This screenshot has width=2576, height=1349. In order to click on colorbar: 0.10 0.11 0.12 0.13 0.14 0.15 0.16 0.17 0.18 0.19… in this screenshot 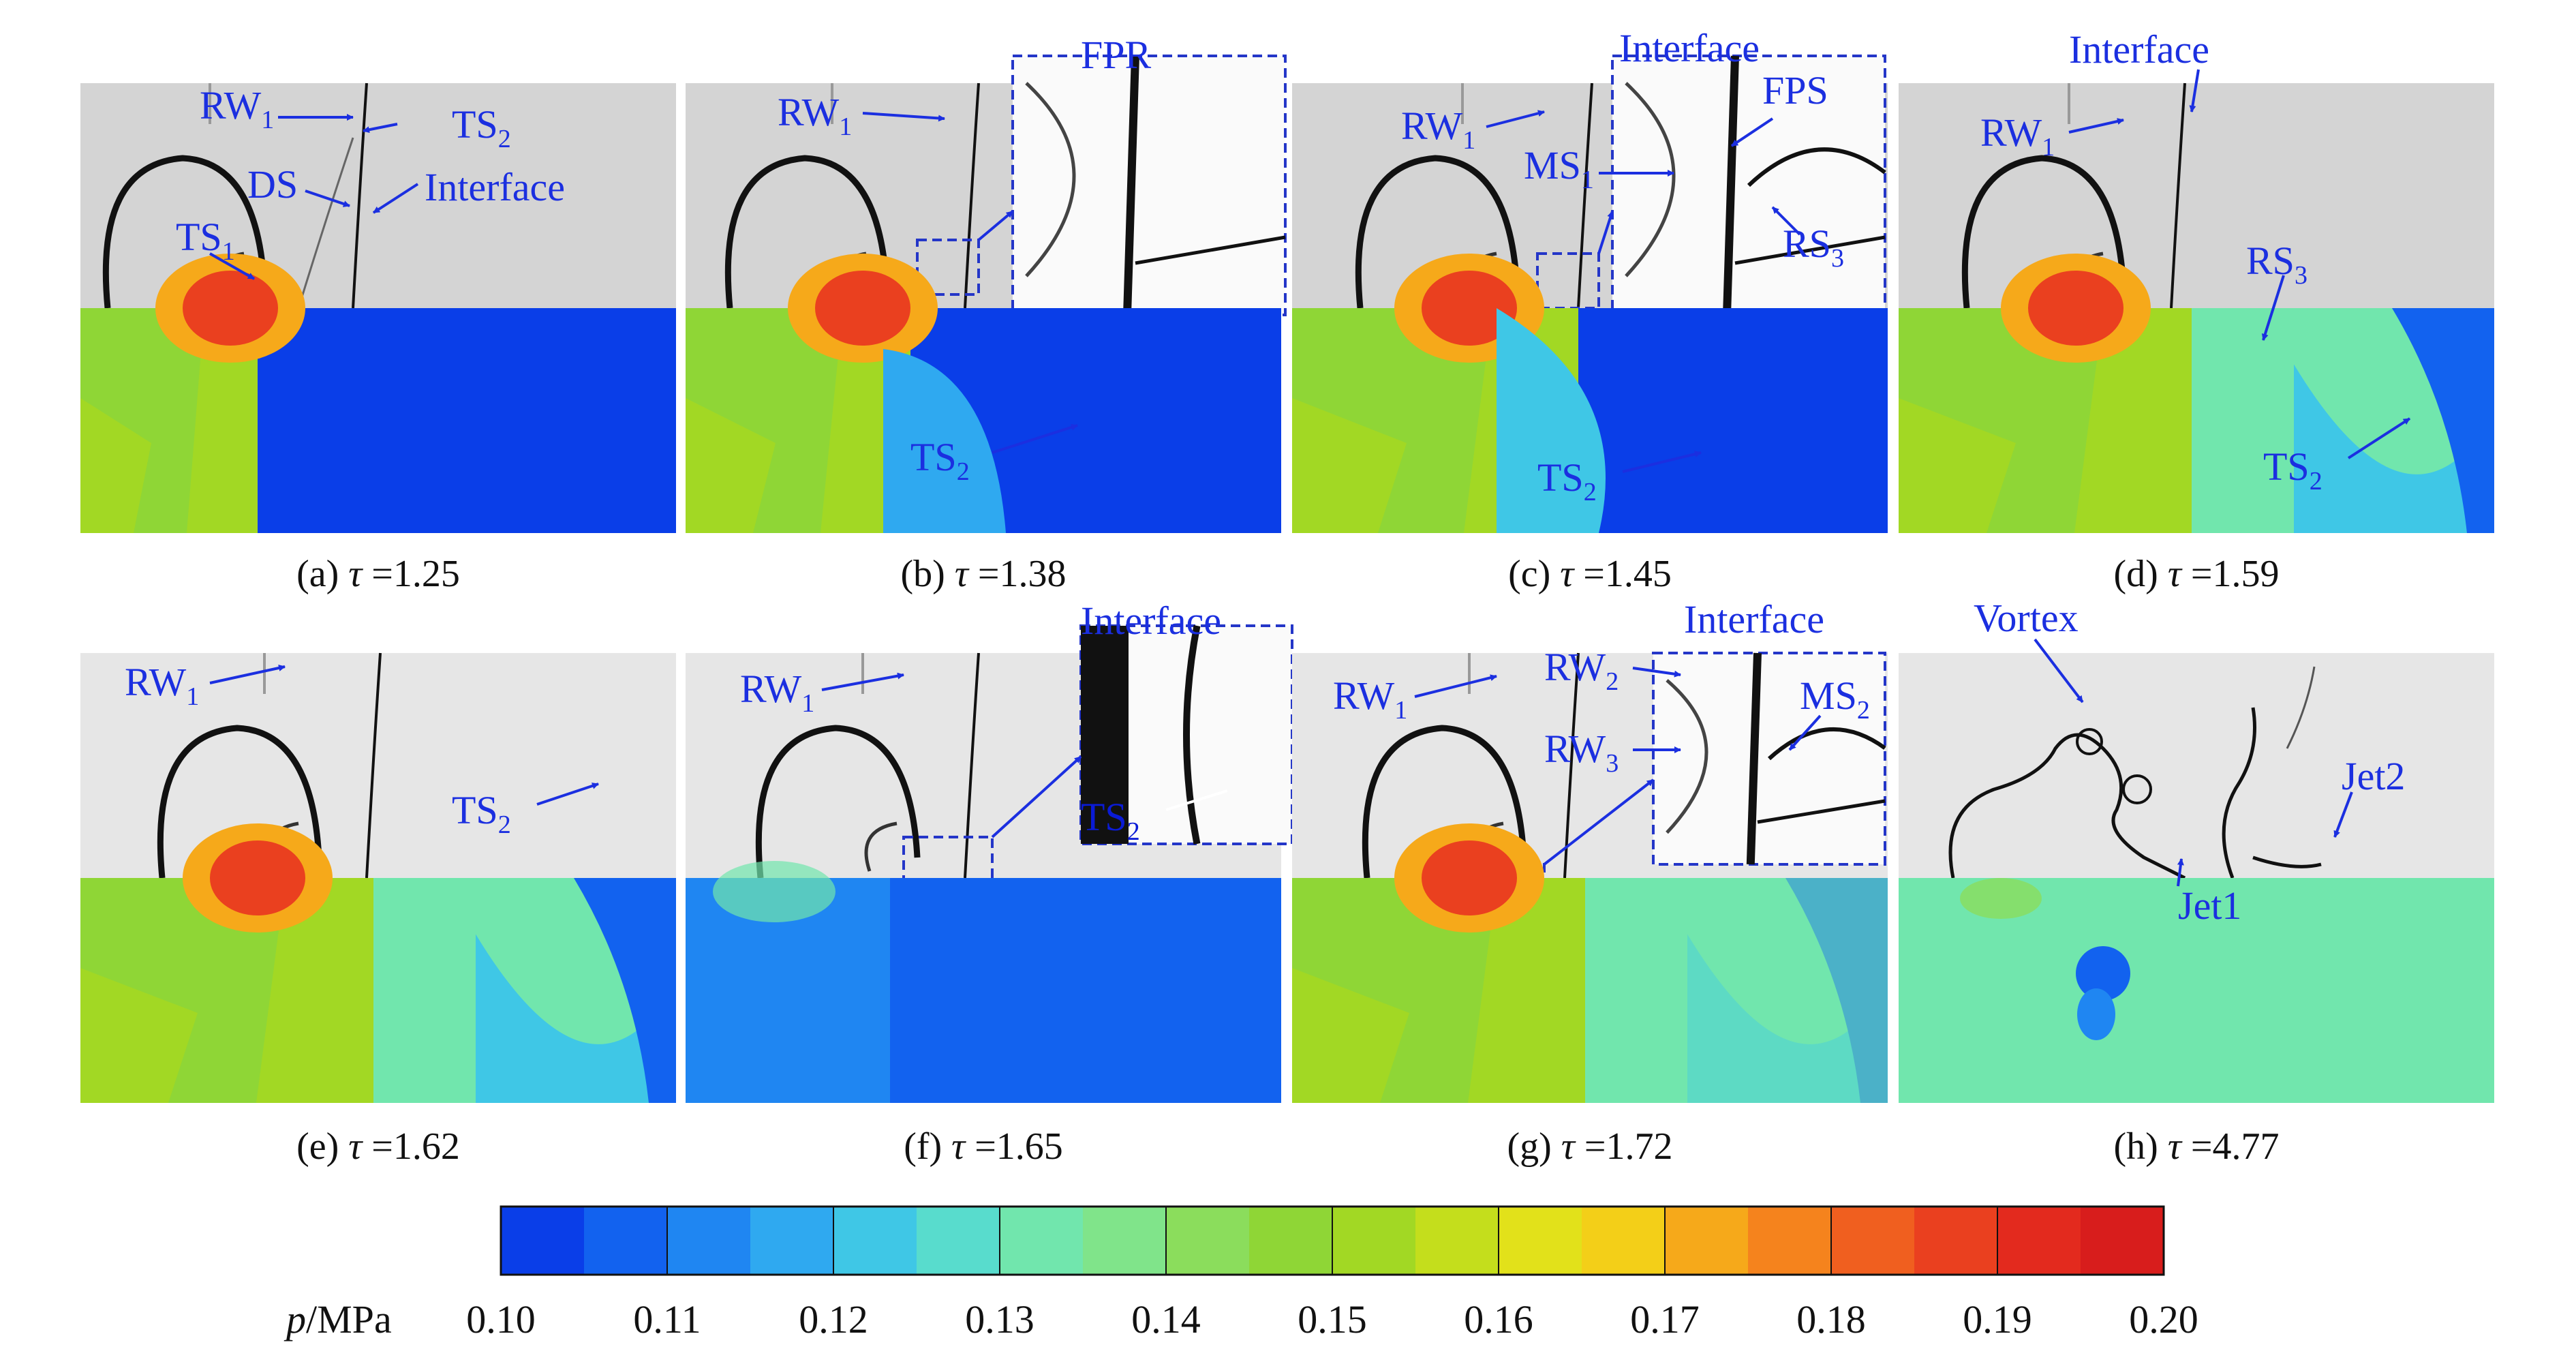, I will do `click(1240, 1273)`.